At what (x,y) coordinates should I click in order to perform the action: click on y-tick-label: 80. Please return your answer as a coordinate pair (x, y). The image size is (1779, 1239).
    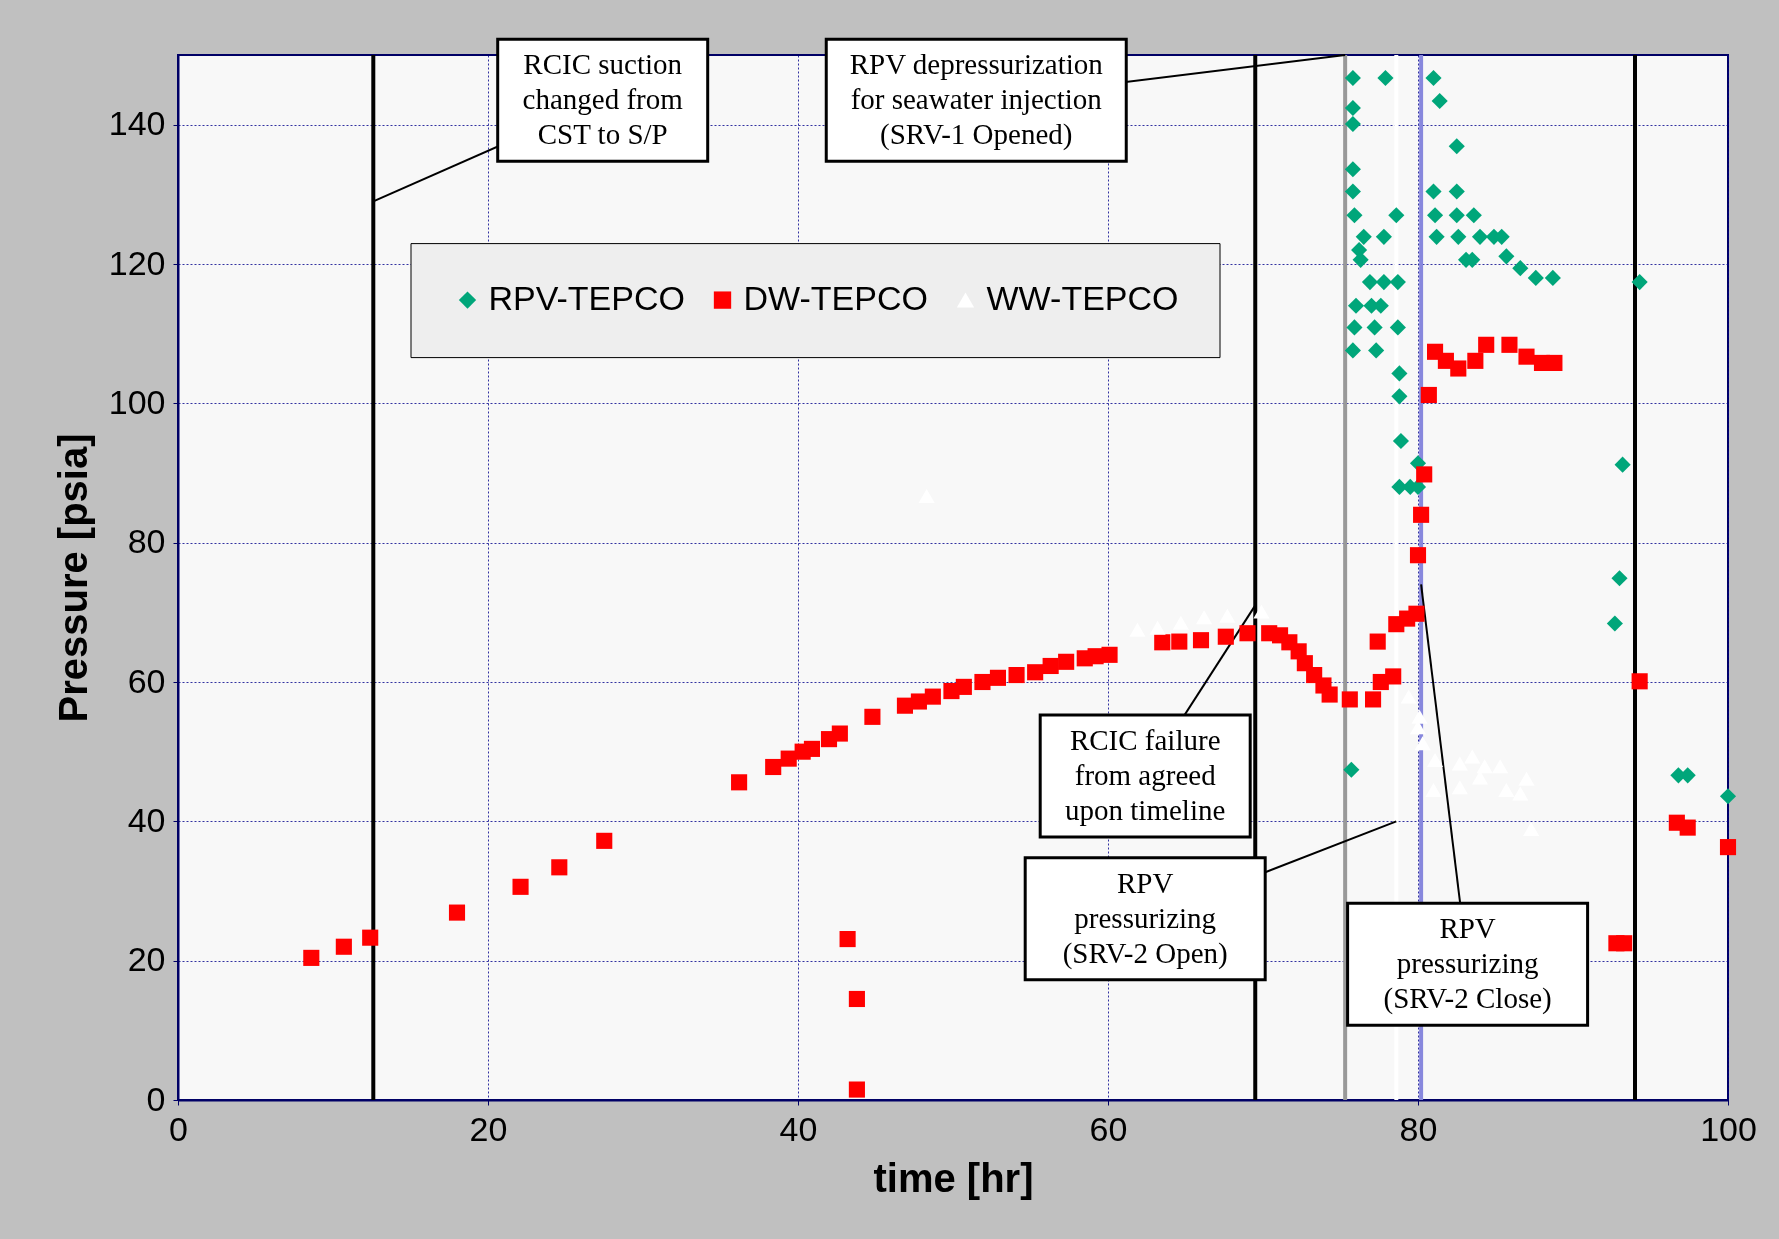
    Looking at the image, I should click on (146, 541).